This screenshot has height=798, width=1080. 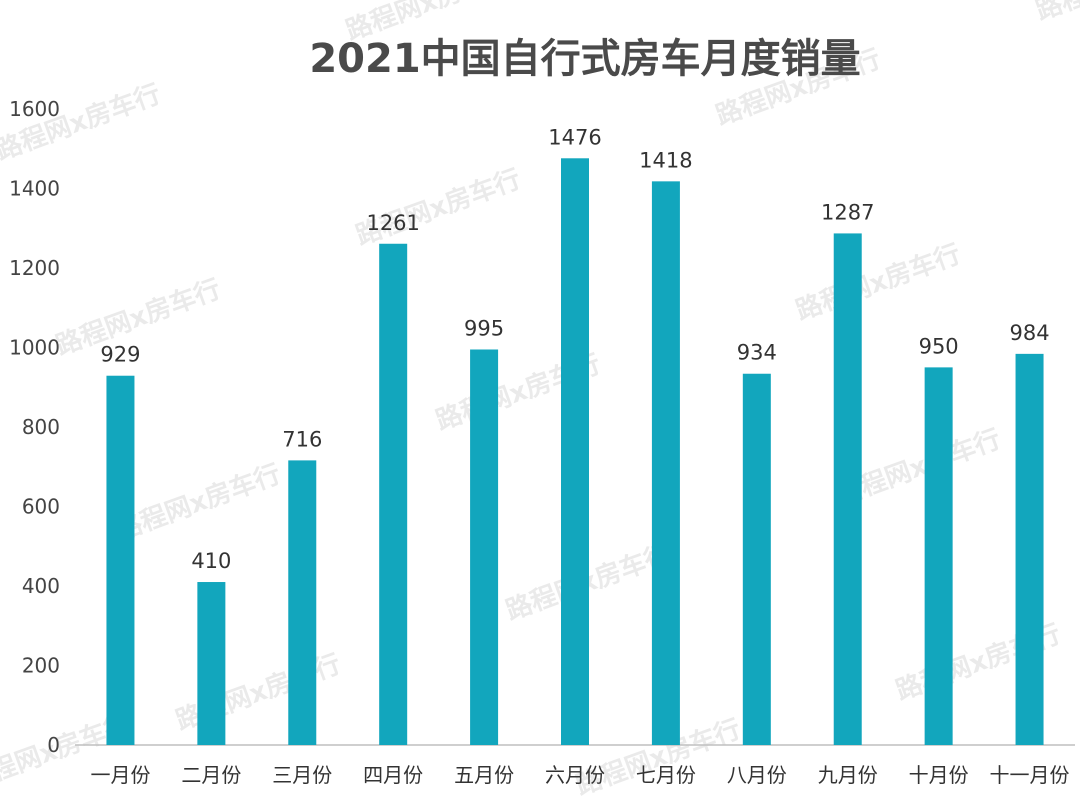 What do you see at coordinates (392, 223) in the screenshot?
I see `data-label: 1261` at bounding box center [392, 223].